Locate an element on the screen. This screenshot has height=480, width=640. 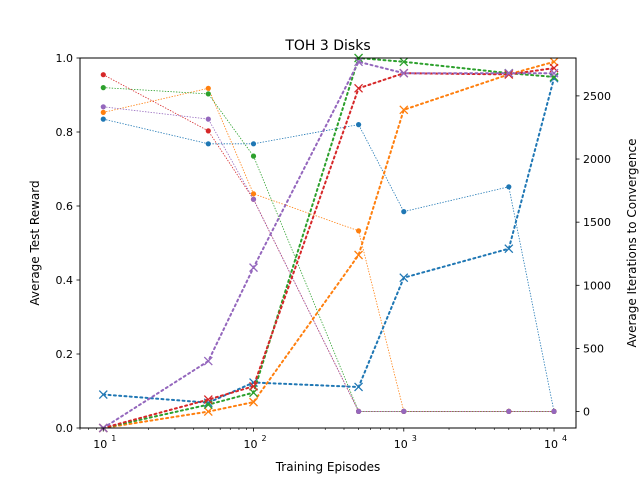
y-left-tick-label: 0.4 is located at coordinates (65, 280).